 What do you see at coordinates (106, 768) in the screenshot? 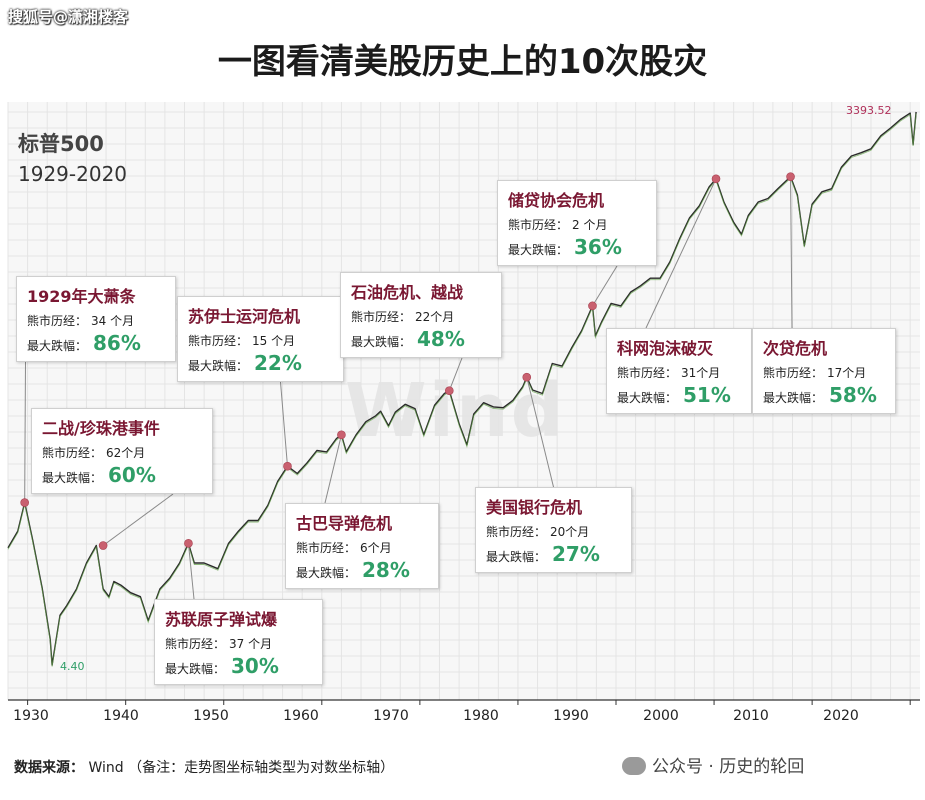
I see `source-value: Wind` at bounding box center [106, 768].